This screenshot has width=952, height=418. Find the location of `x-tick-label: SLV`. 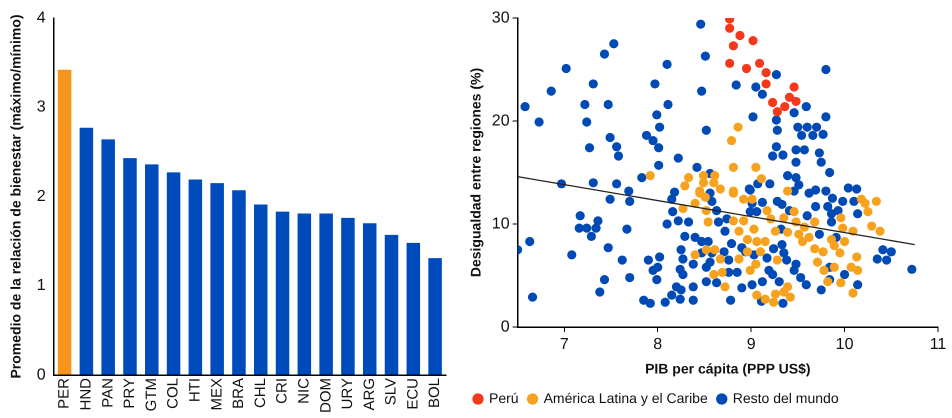

x-tick-label: SLV is located at coordinates (391, 392).